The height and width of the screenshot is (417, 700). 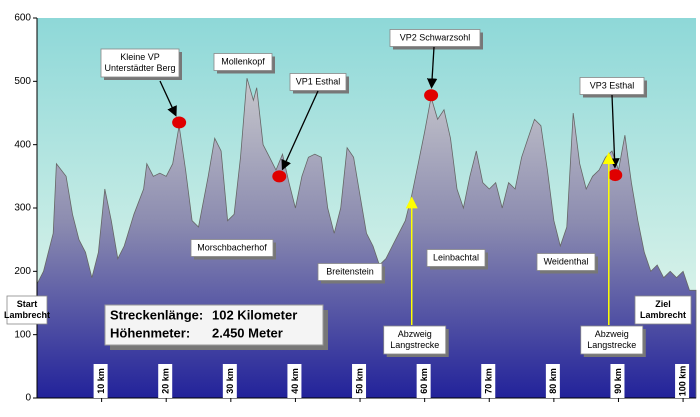 I want to click on finish-label-box, so click(x=663, y=310).